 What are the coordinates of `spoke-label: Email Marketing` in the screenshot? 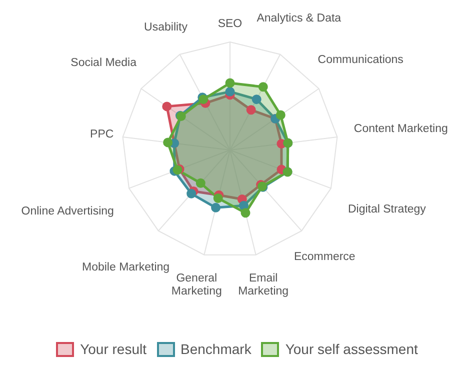 It's located at (263, 285).